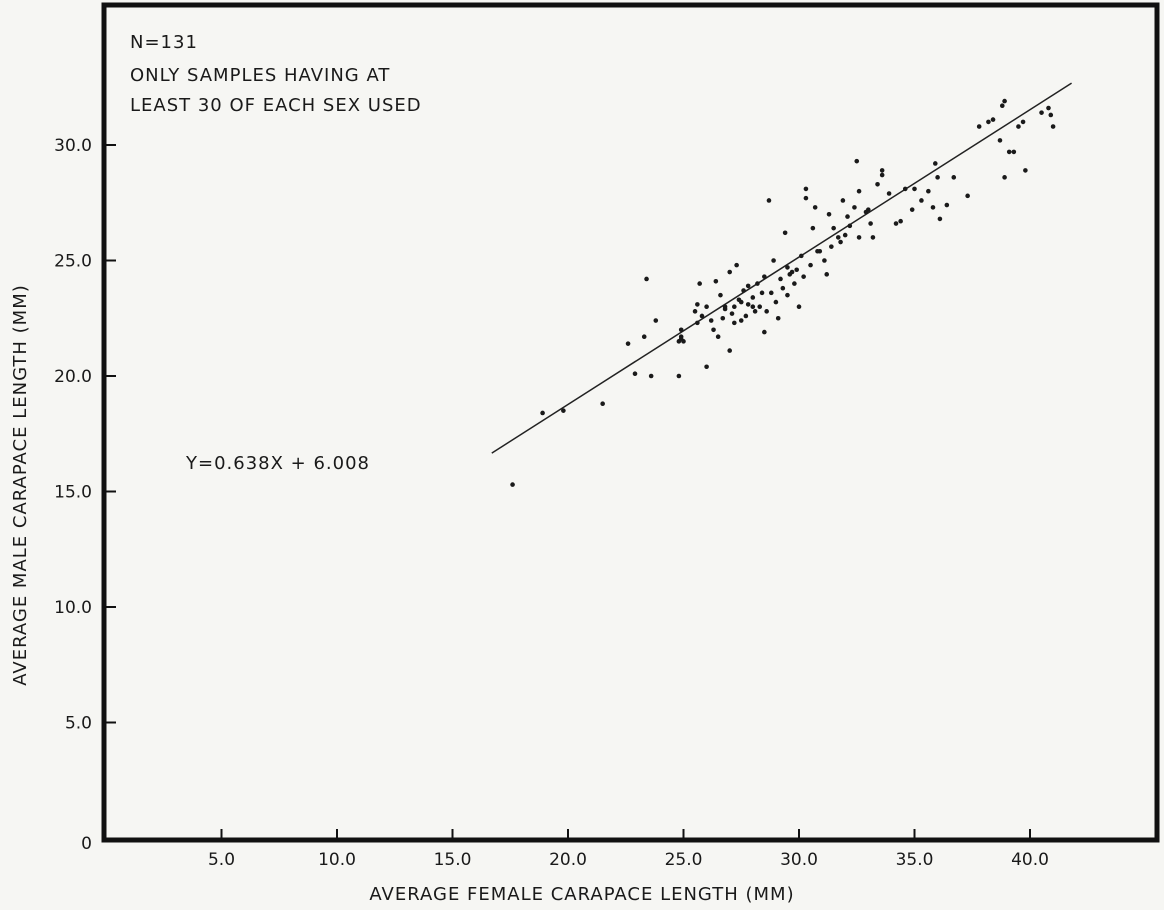  Describe the element at coordinates (568, 860) in the screenshot. I see `x-tick-label: 20.0` at that location.